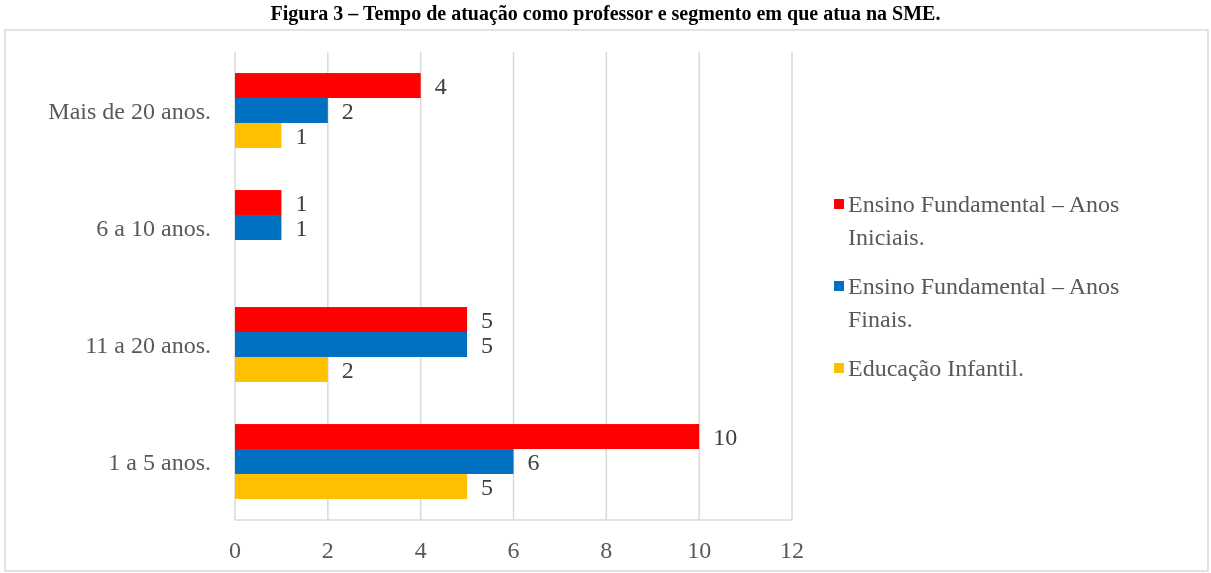 This screenshot has width=1211, height=573. I want to click on x-tick-label: 6, so click(513, 550).